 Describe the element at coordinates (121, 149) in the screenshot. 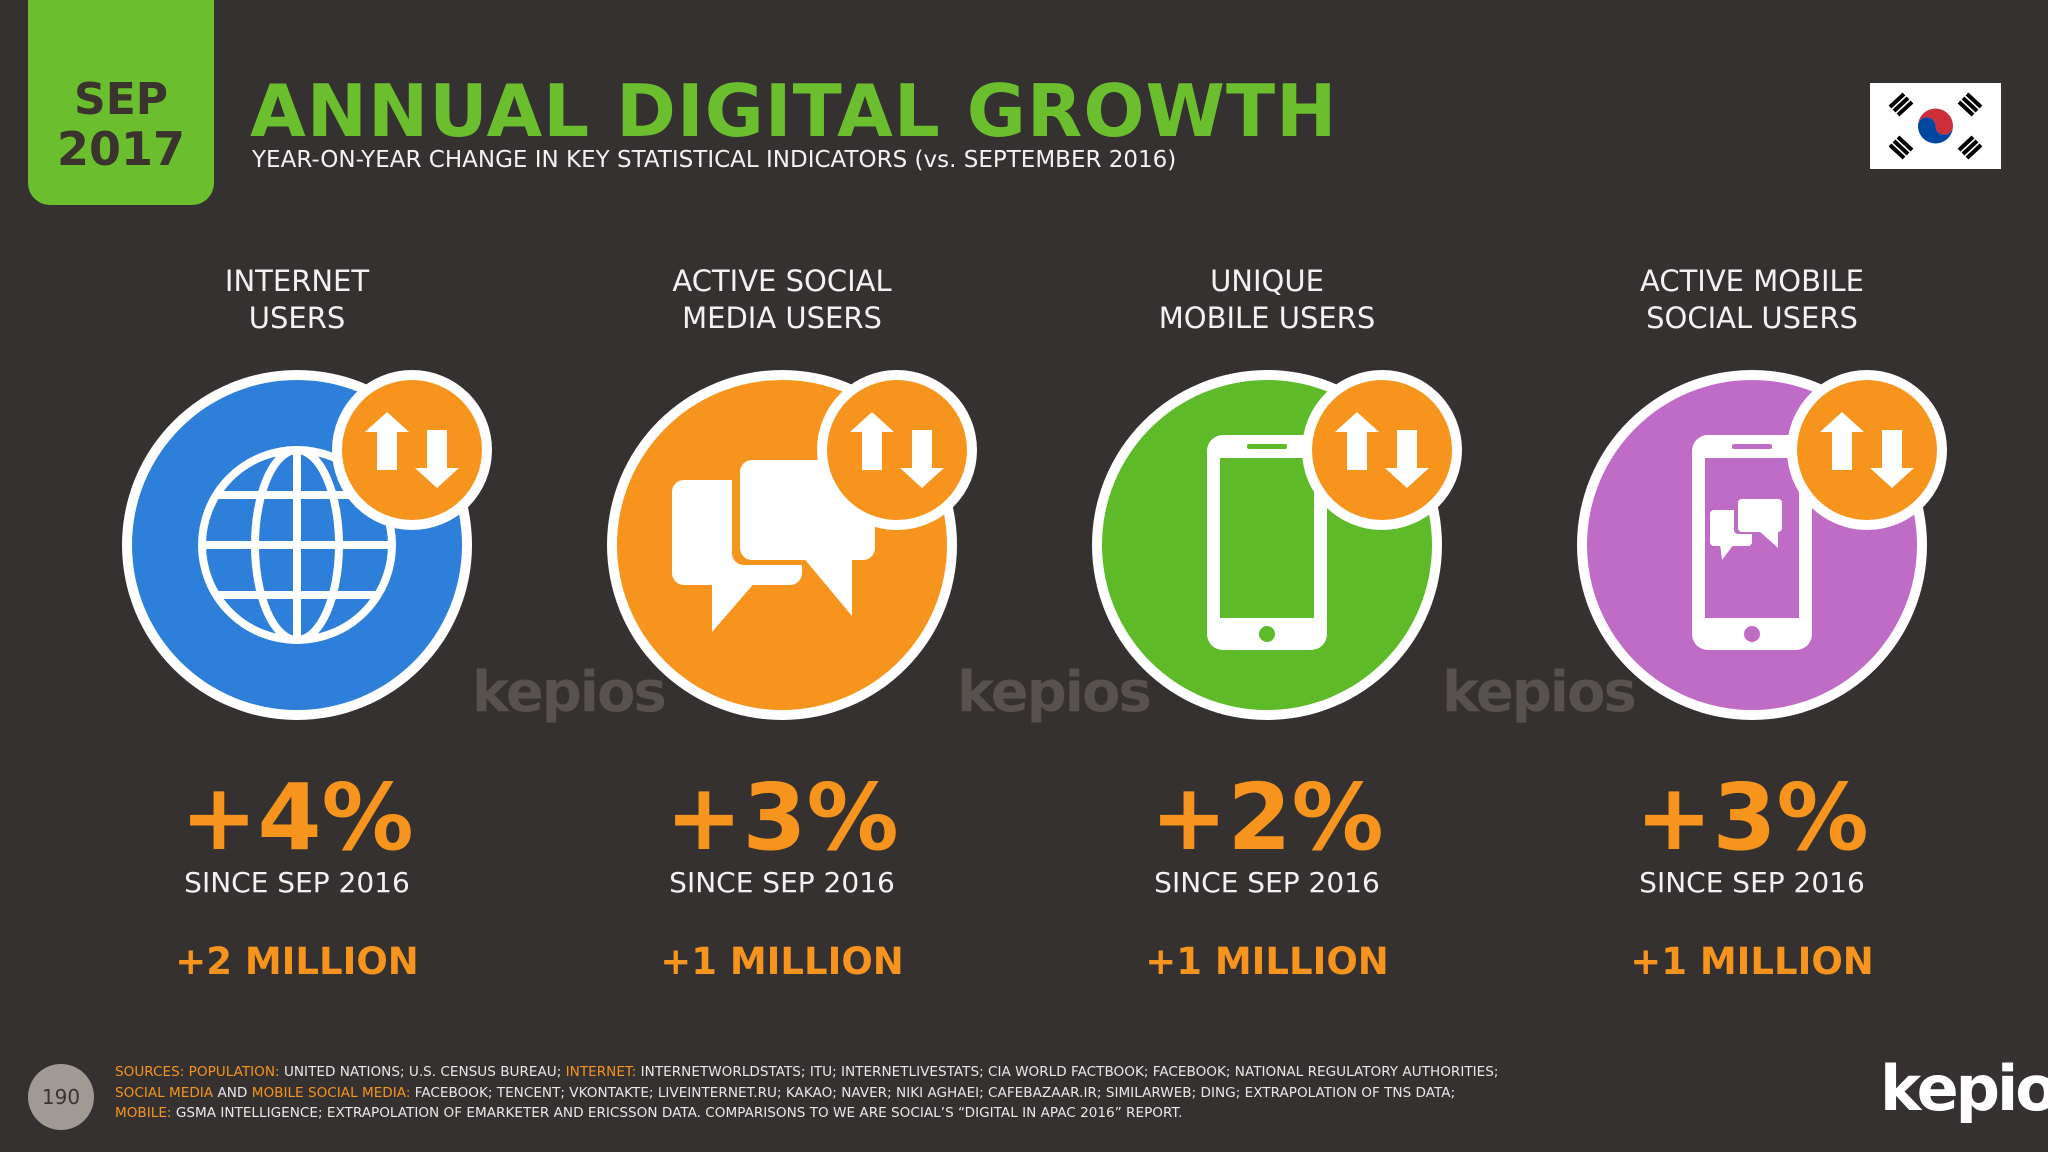

I see `date-year: 2017` at that location.